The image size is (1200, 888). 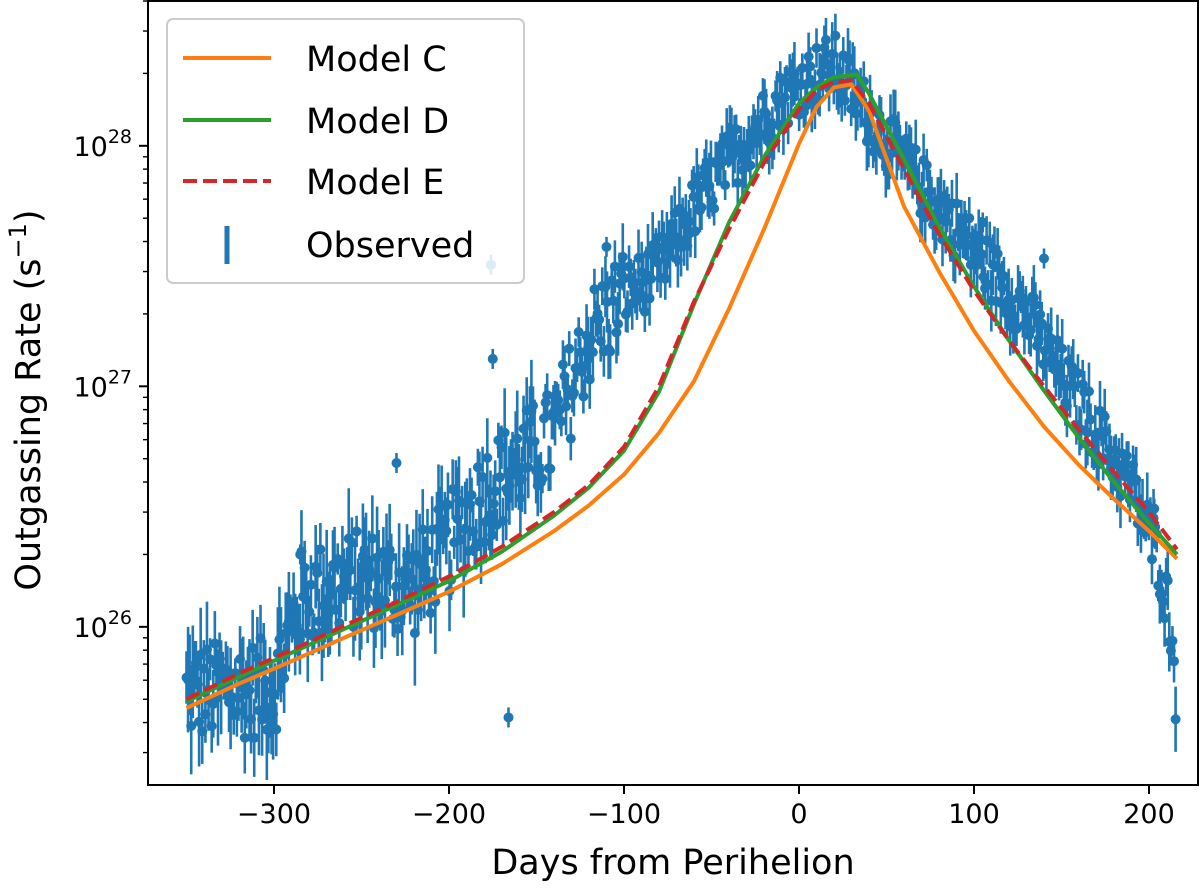 What do you see at coordinates (974, 814) in the screenshot?
I see `x-tick-label: 100` at bounding box center [974, 814].